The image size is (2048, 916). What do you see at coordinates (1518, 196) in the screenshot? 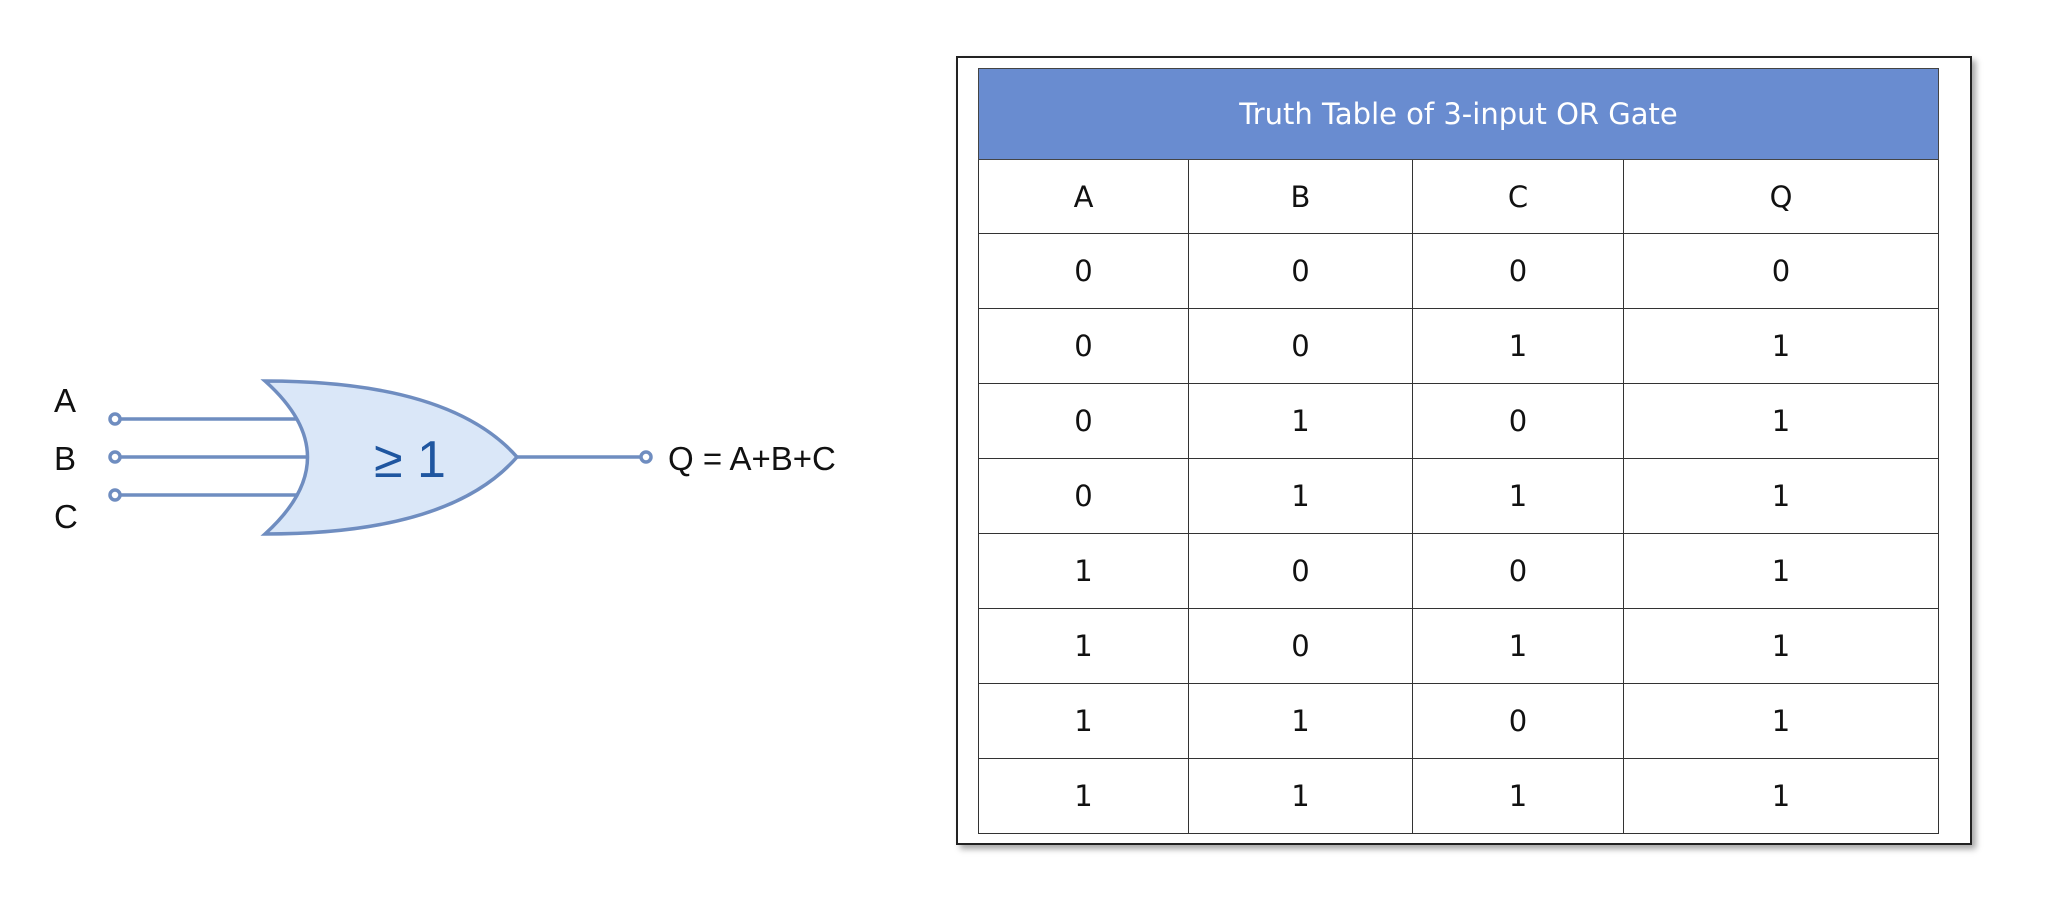
I see `column-header: C` at bounding box center [1518, 196].